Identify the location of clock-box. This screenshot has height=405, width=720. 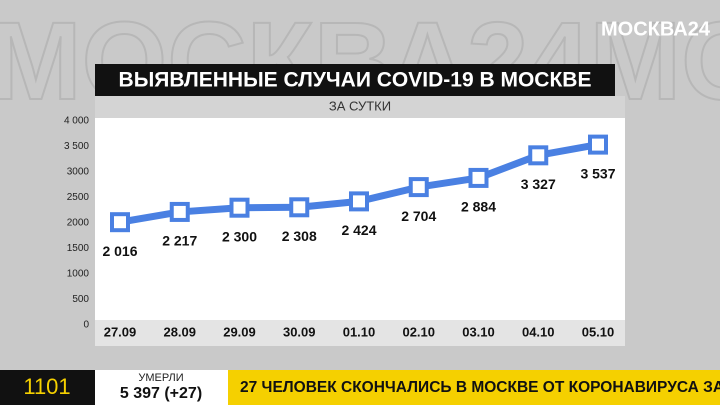
(47, 387).